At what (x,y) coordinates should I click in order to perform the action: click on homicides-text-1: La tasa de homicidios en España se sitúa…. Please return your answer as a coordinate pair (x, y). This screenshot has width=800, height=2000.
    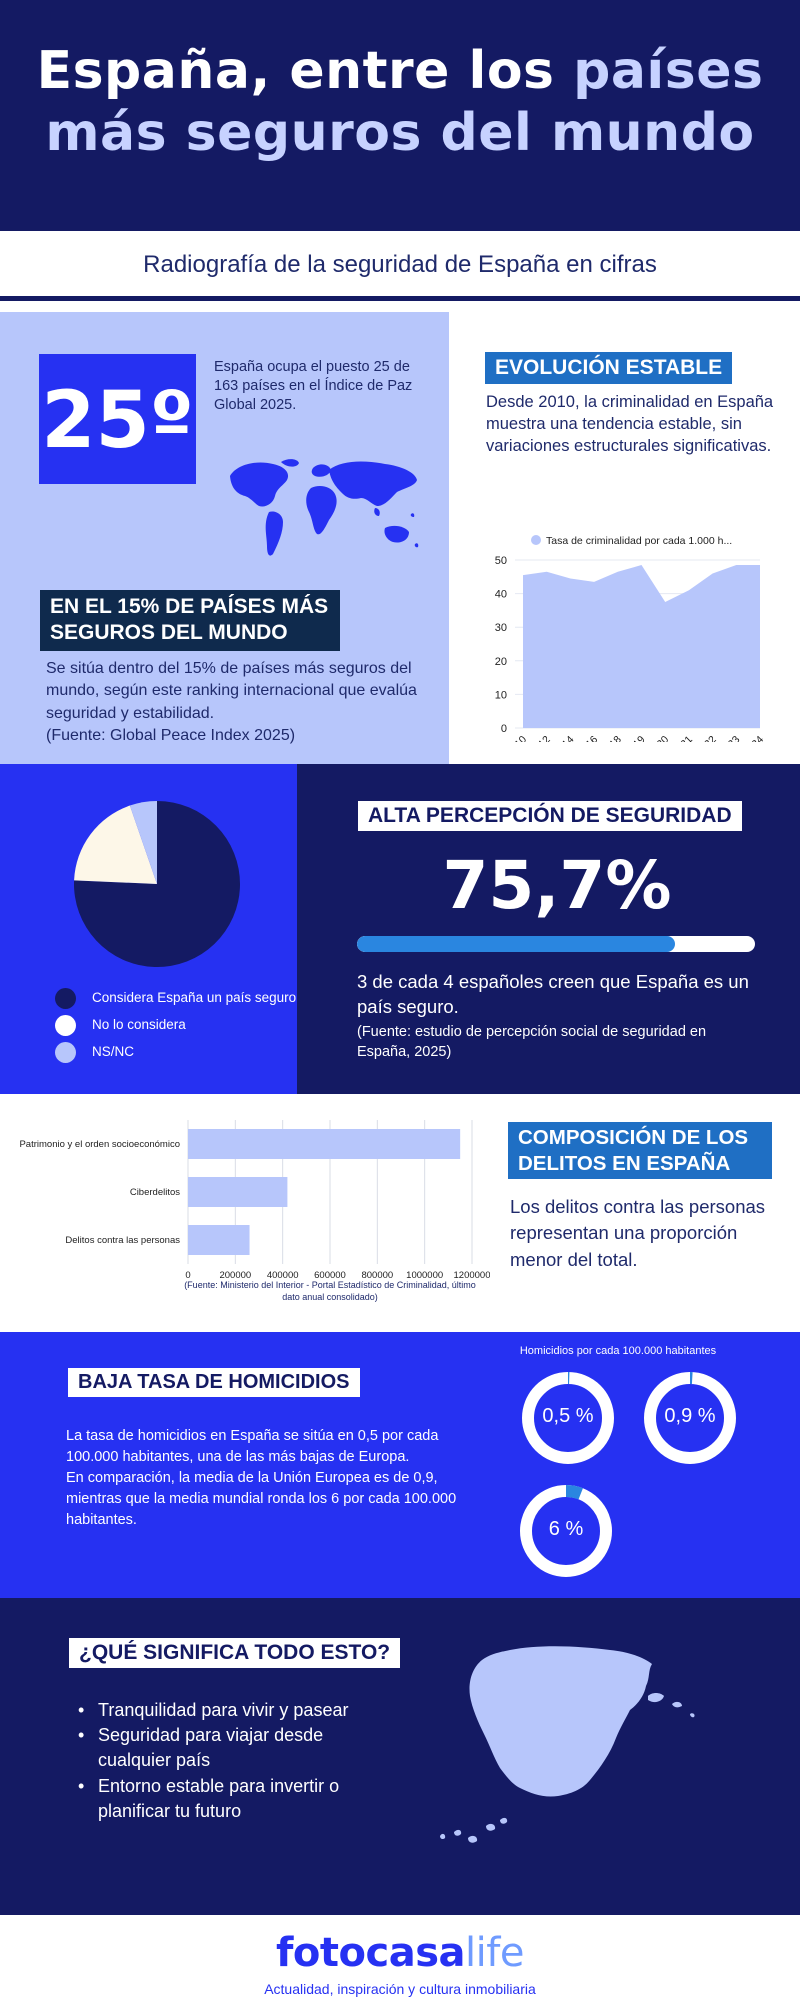
    Looking at the image, I should click on (252, 1447).